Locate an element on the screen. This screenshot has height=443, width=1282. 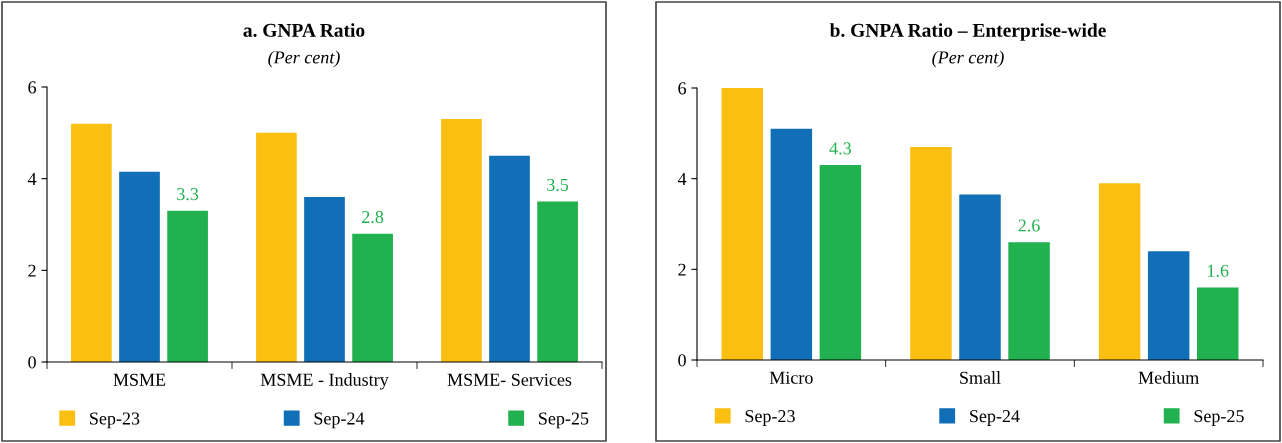
x-tick-label: MSME - Industry is located at coordinates (324, 381).